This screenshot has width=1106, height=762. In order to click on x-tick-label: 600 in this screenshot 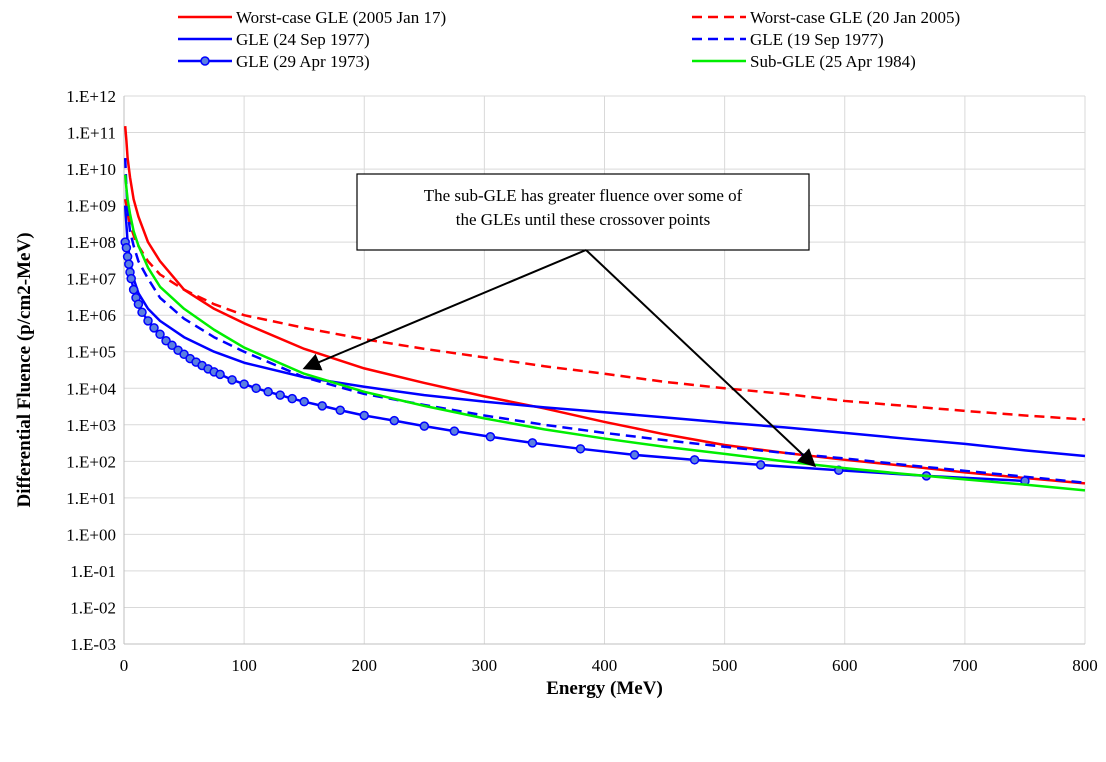, I will do `click(845, 665)`.